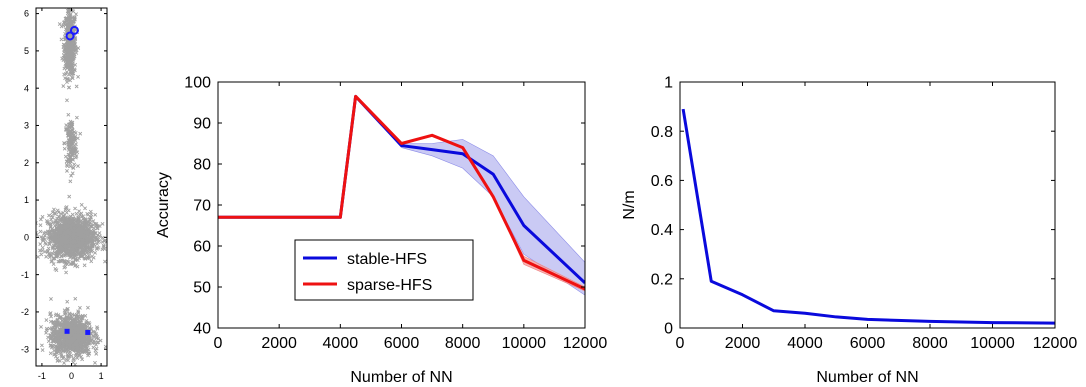  Describe the element at coordinates (629, 204) in the screenshot. I see `ratio-y-axis-label: N/m` at that location.